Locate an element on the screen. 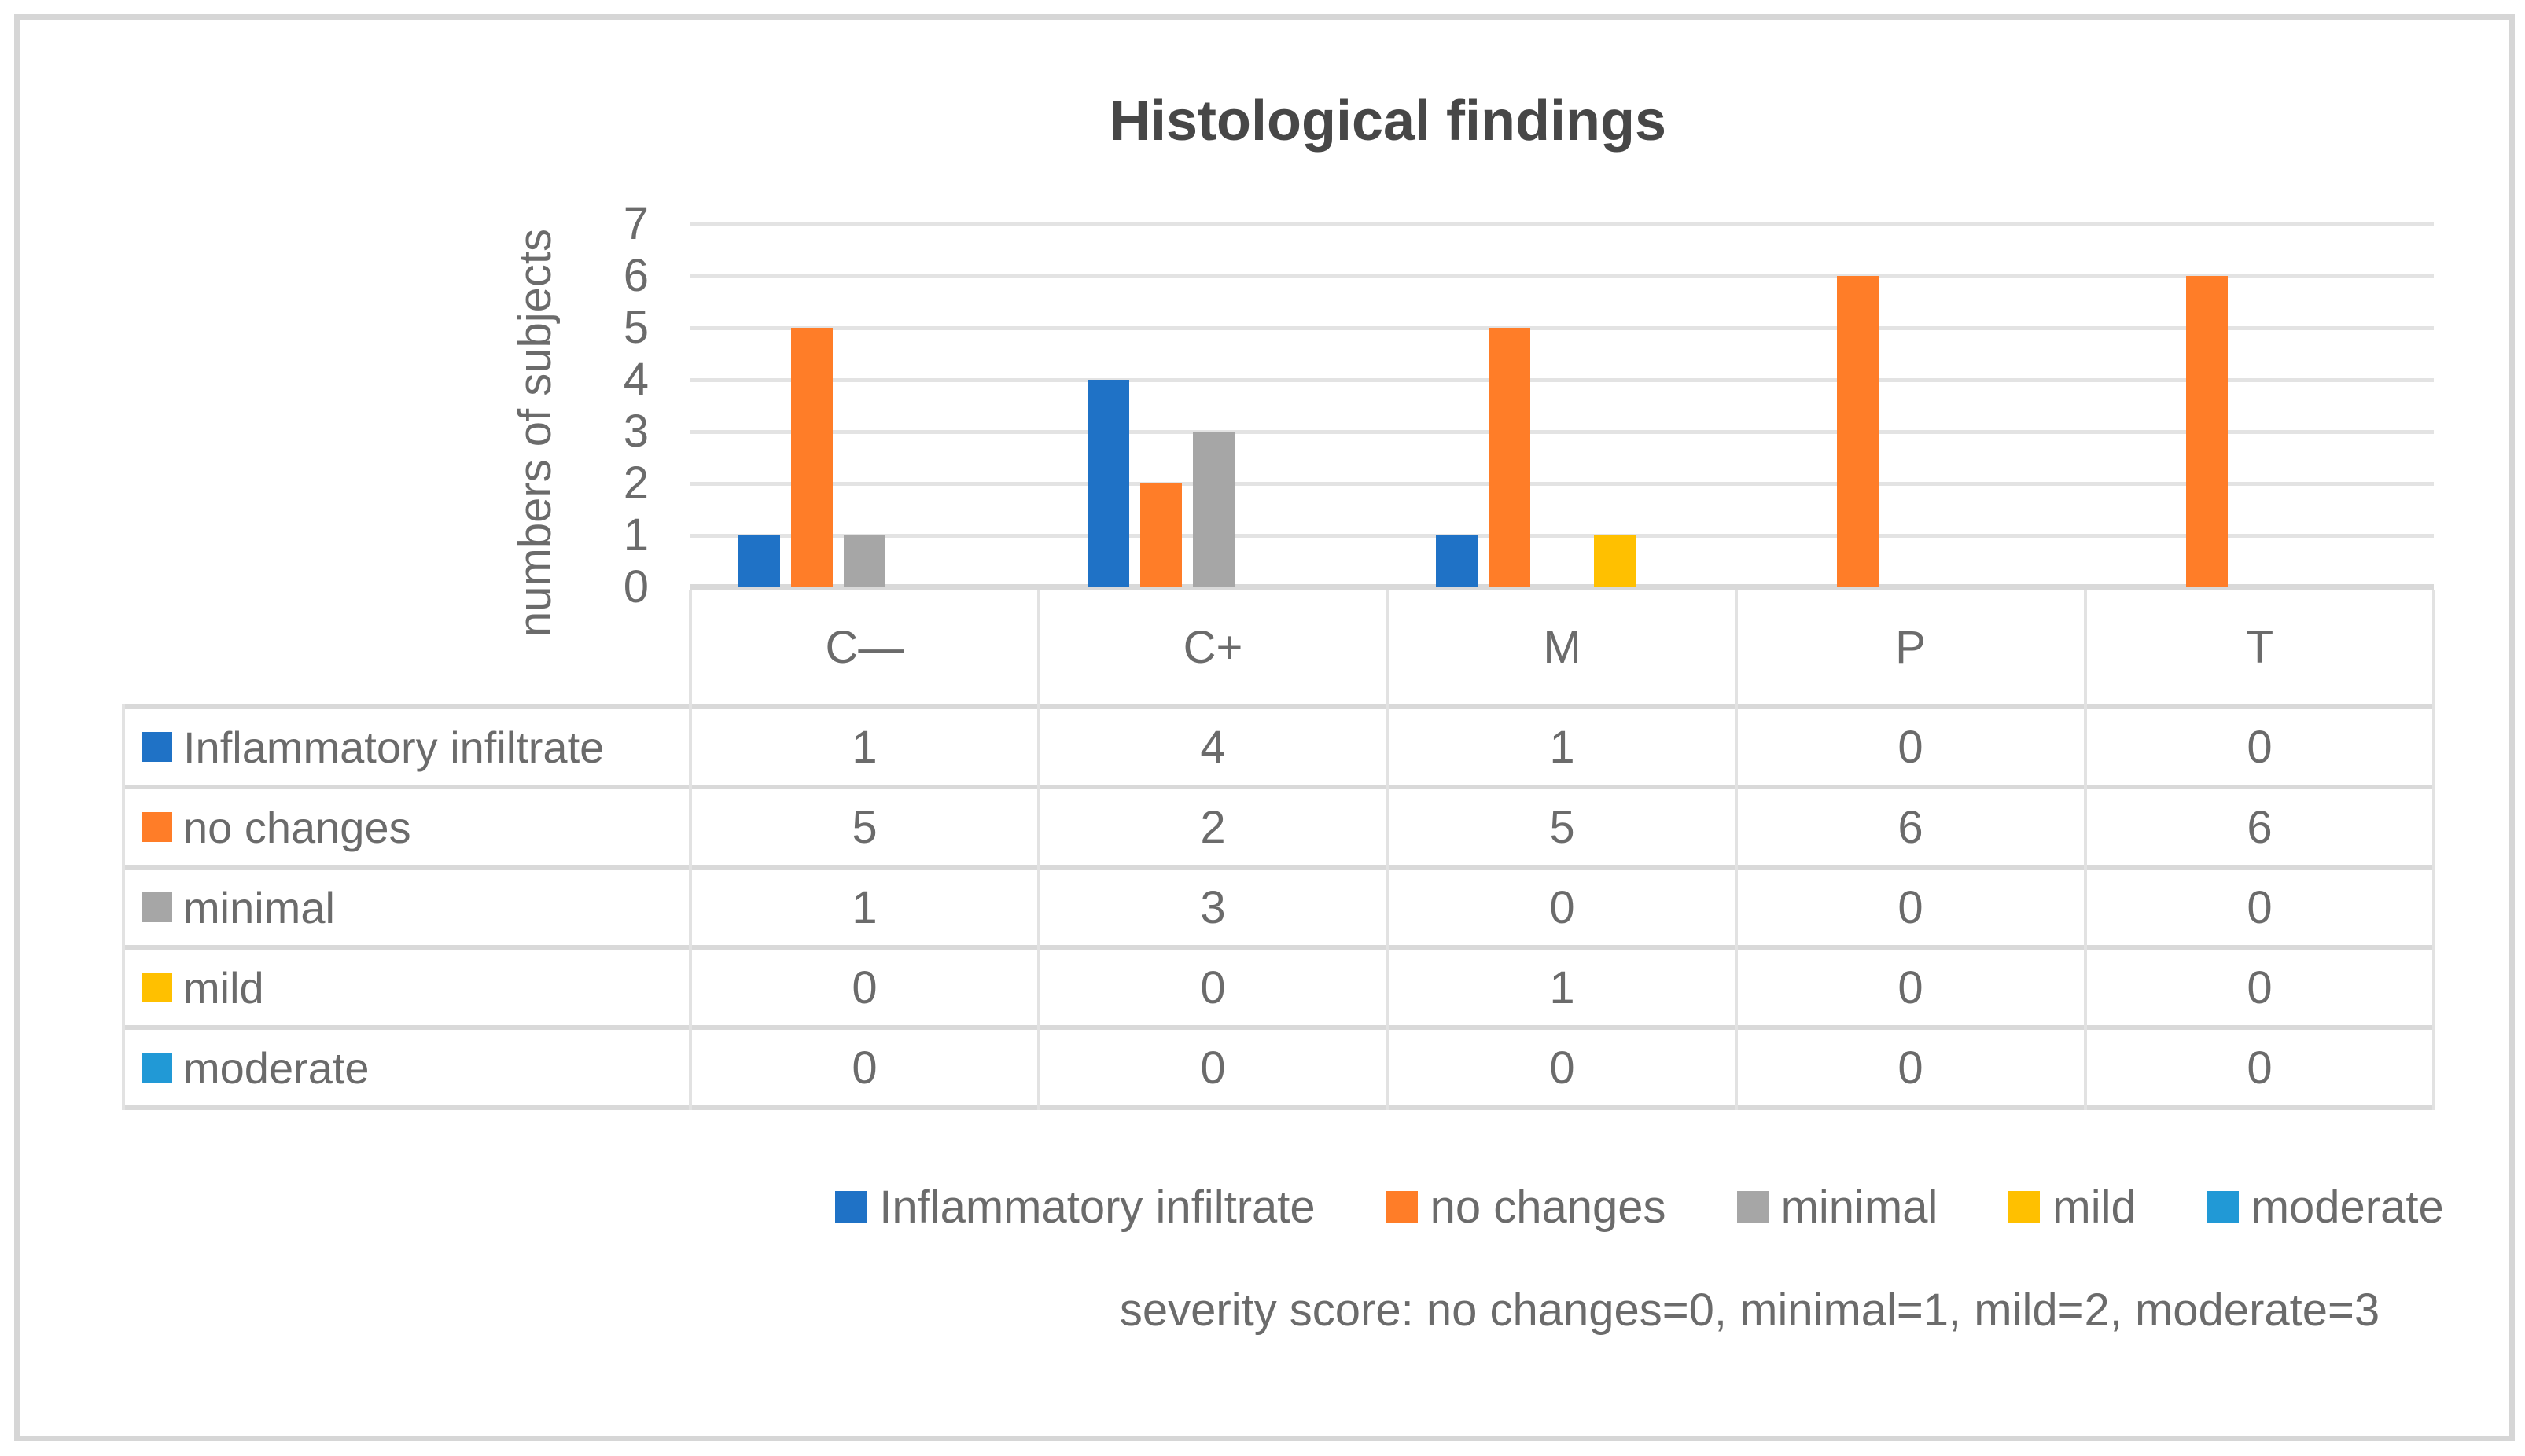  table-row-label: Inflammatory infiltrate is located at coordinates (408, 747).